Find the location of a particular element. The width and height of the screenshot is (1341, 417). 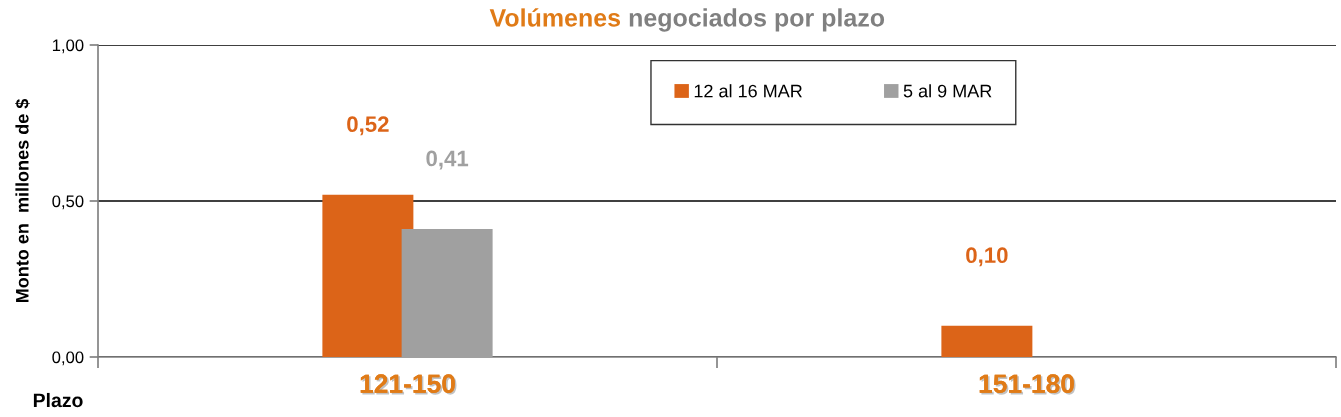

legend-label: 5 al 9 MAR is located at coordinates (947, 91).